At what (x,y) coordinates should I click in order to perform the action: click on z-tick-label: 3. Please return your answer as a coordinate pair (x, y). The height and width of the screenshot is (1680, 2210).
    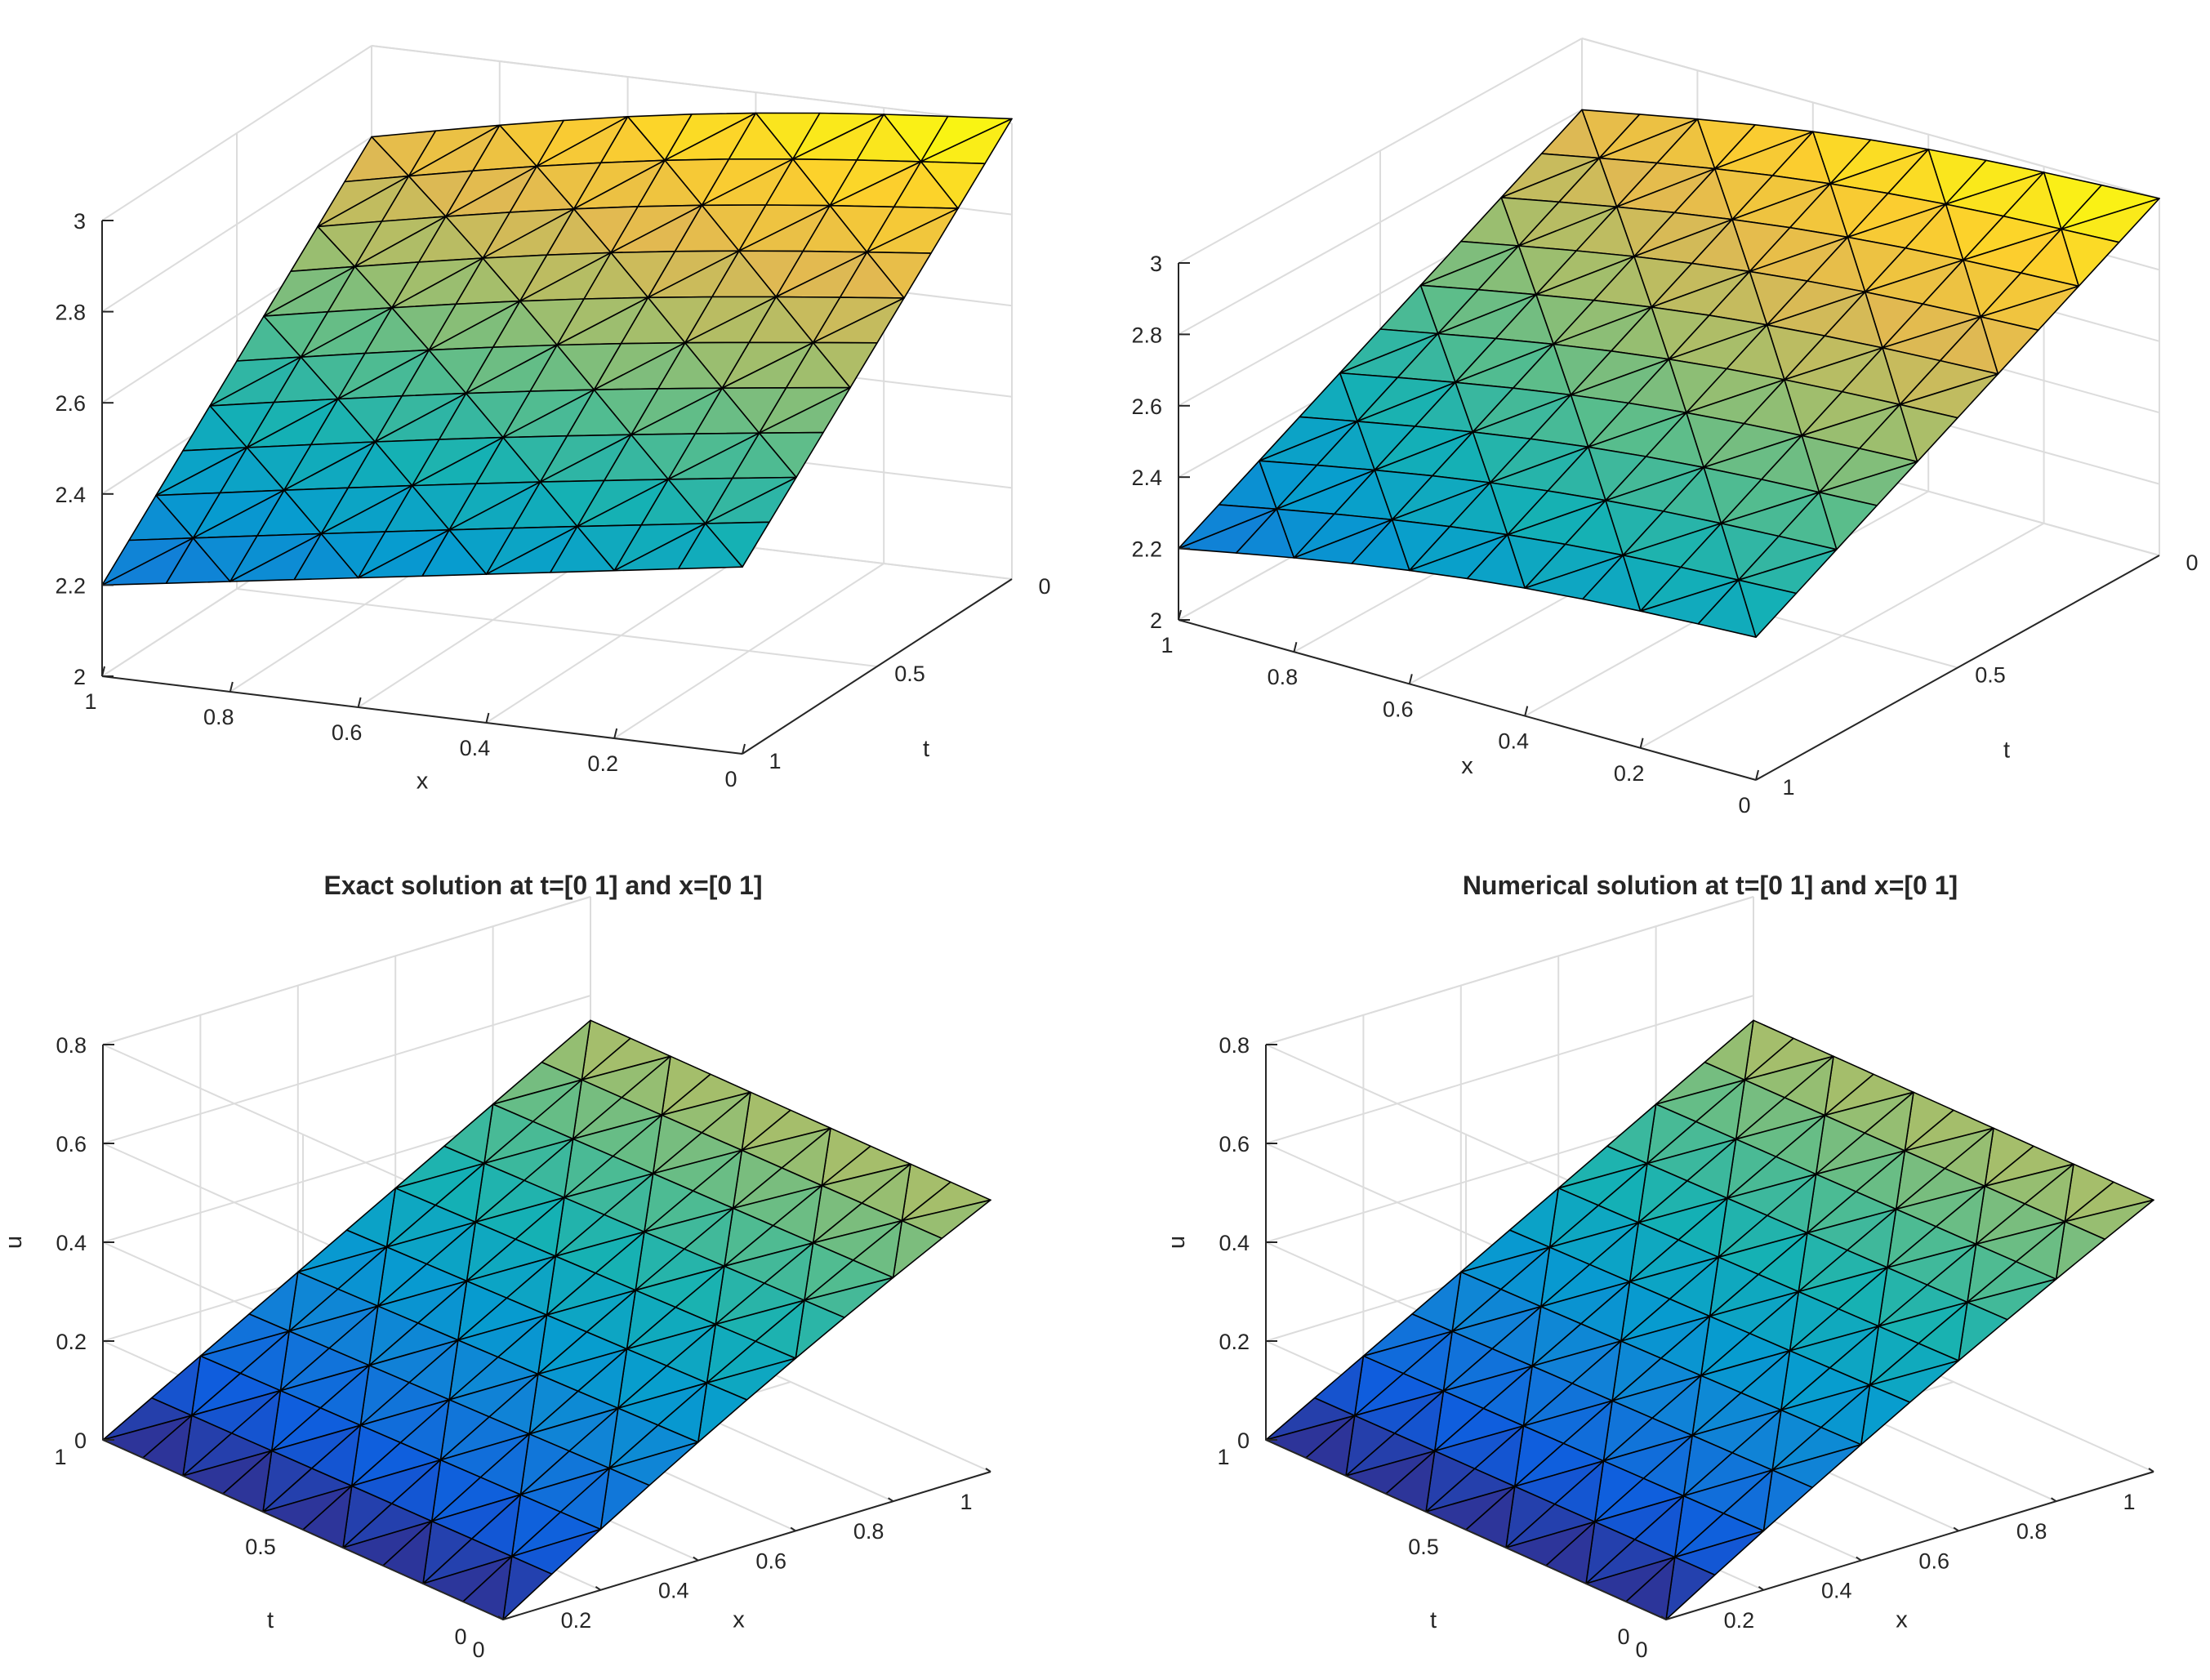
    Looking at the image, I should click on (1156, 264).